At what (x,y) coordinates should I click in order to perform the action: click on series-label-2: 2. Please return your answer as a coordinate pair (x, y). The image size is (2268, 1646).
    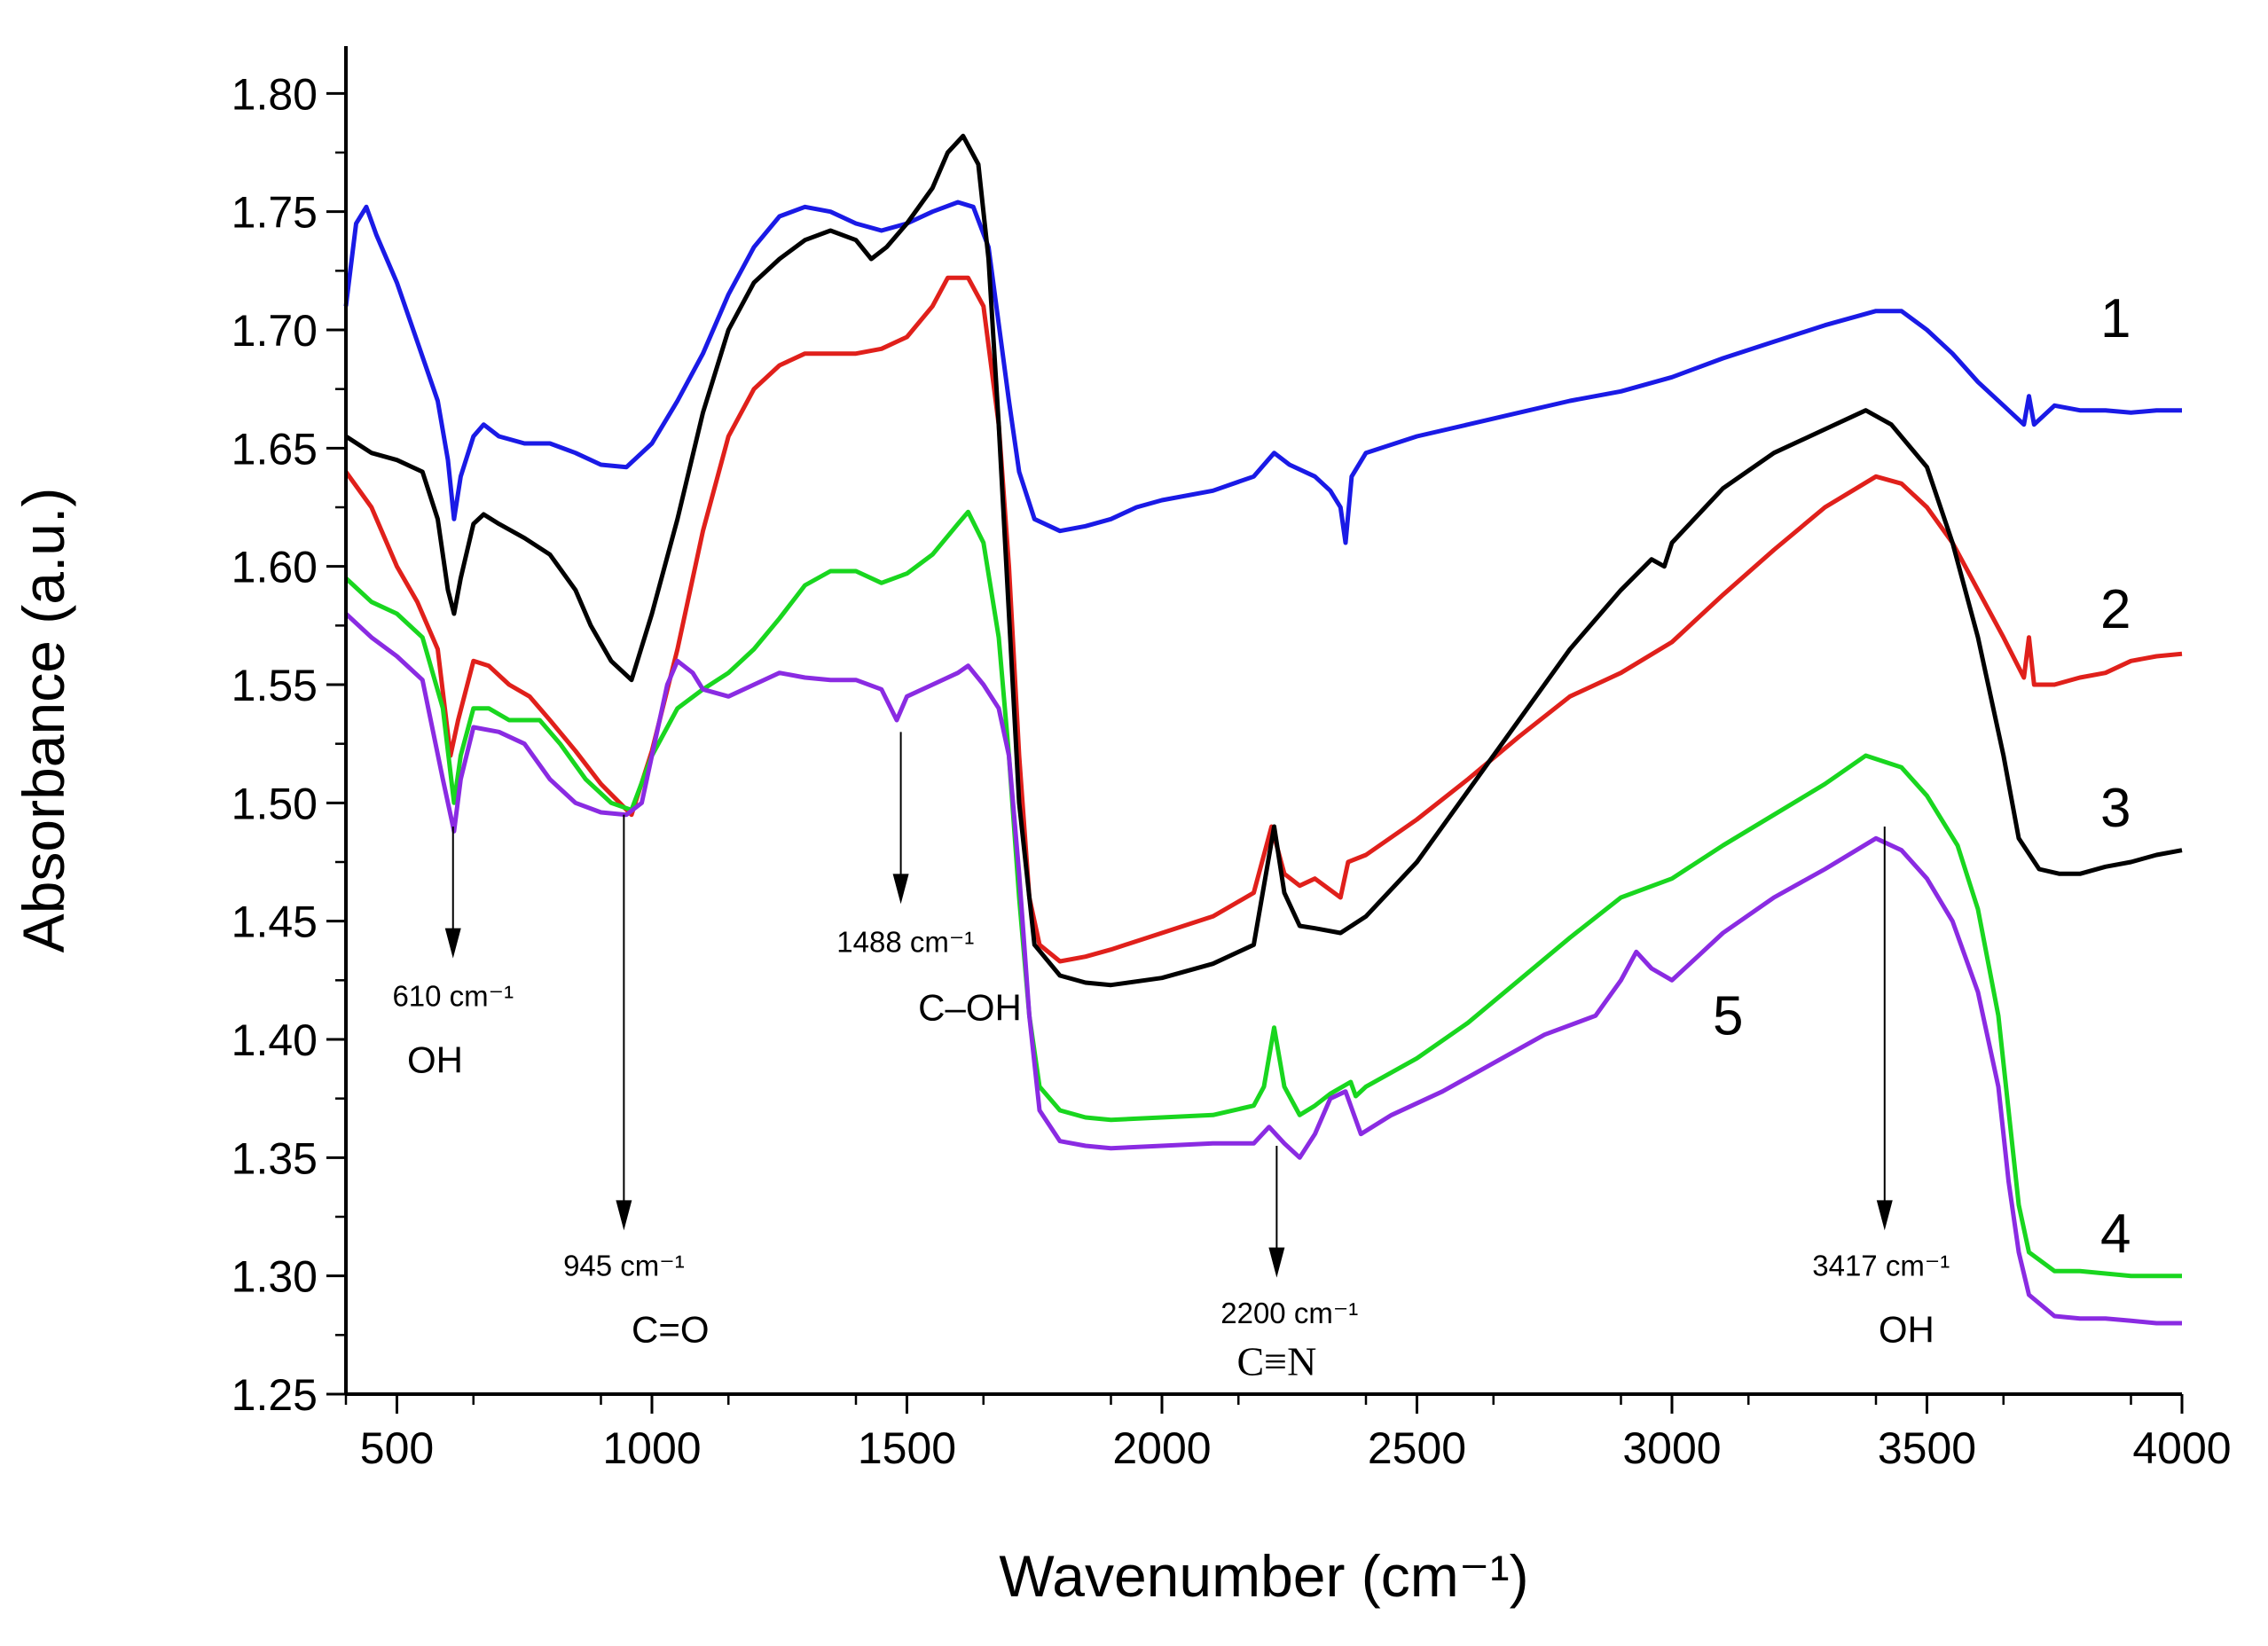
    Looking at the image, I should click on (2115, 610).